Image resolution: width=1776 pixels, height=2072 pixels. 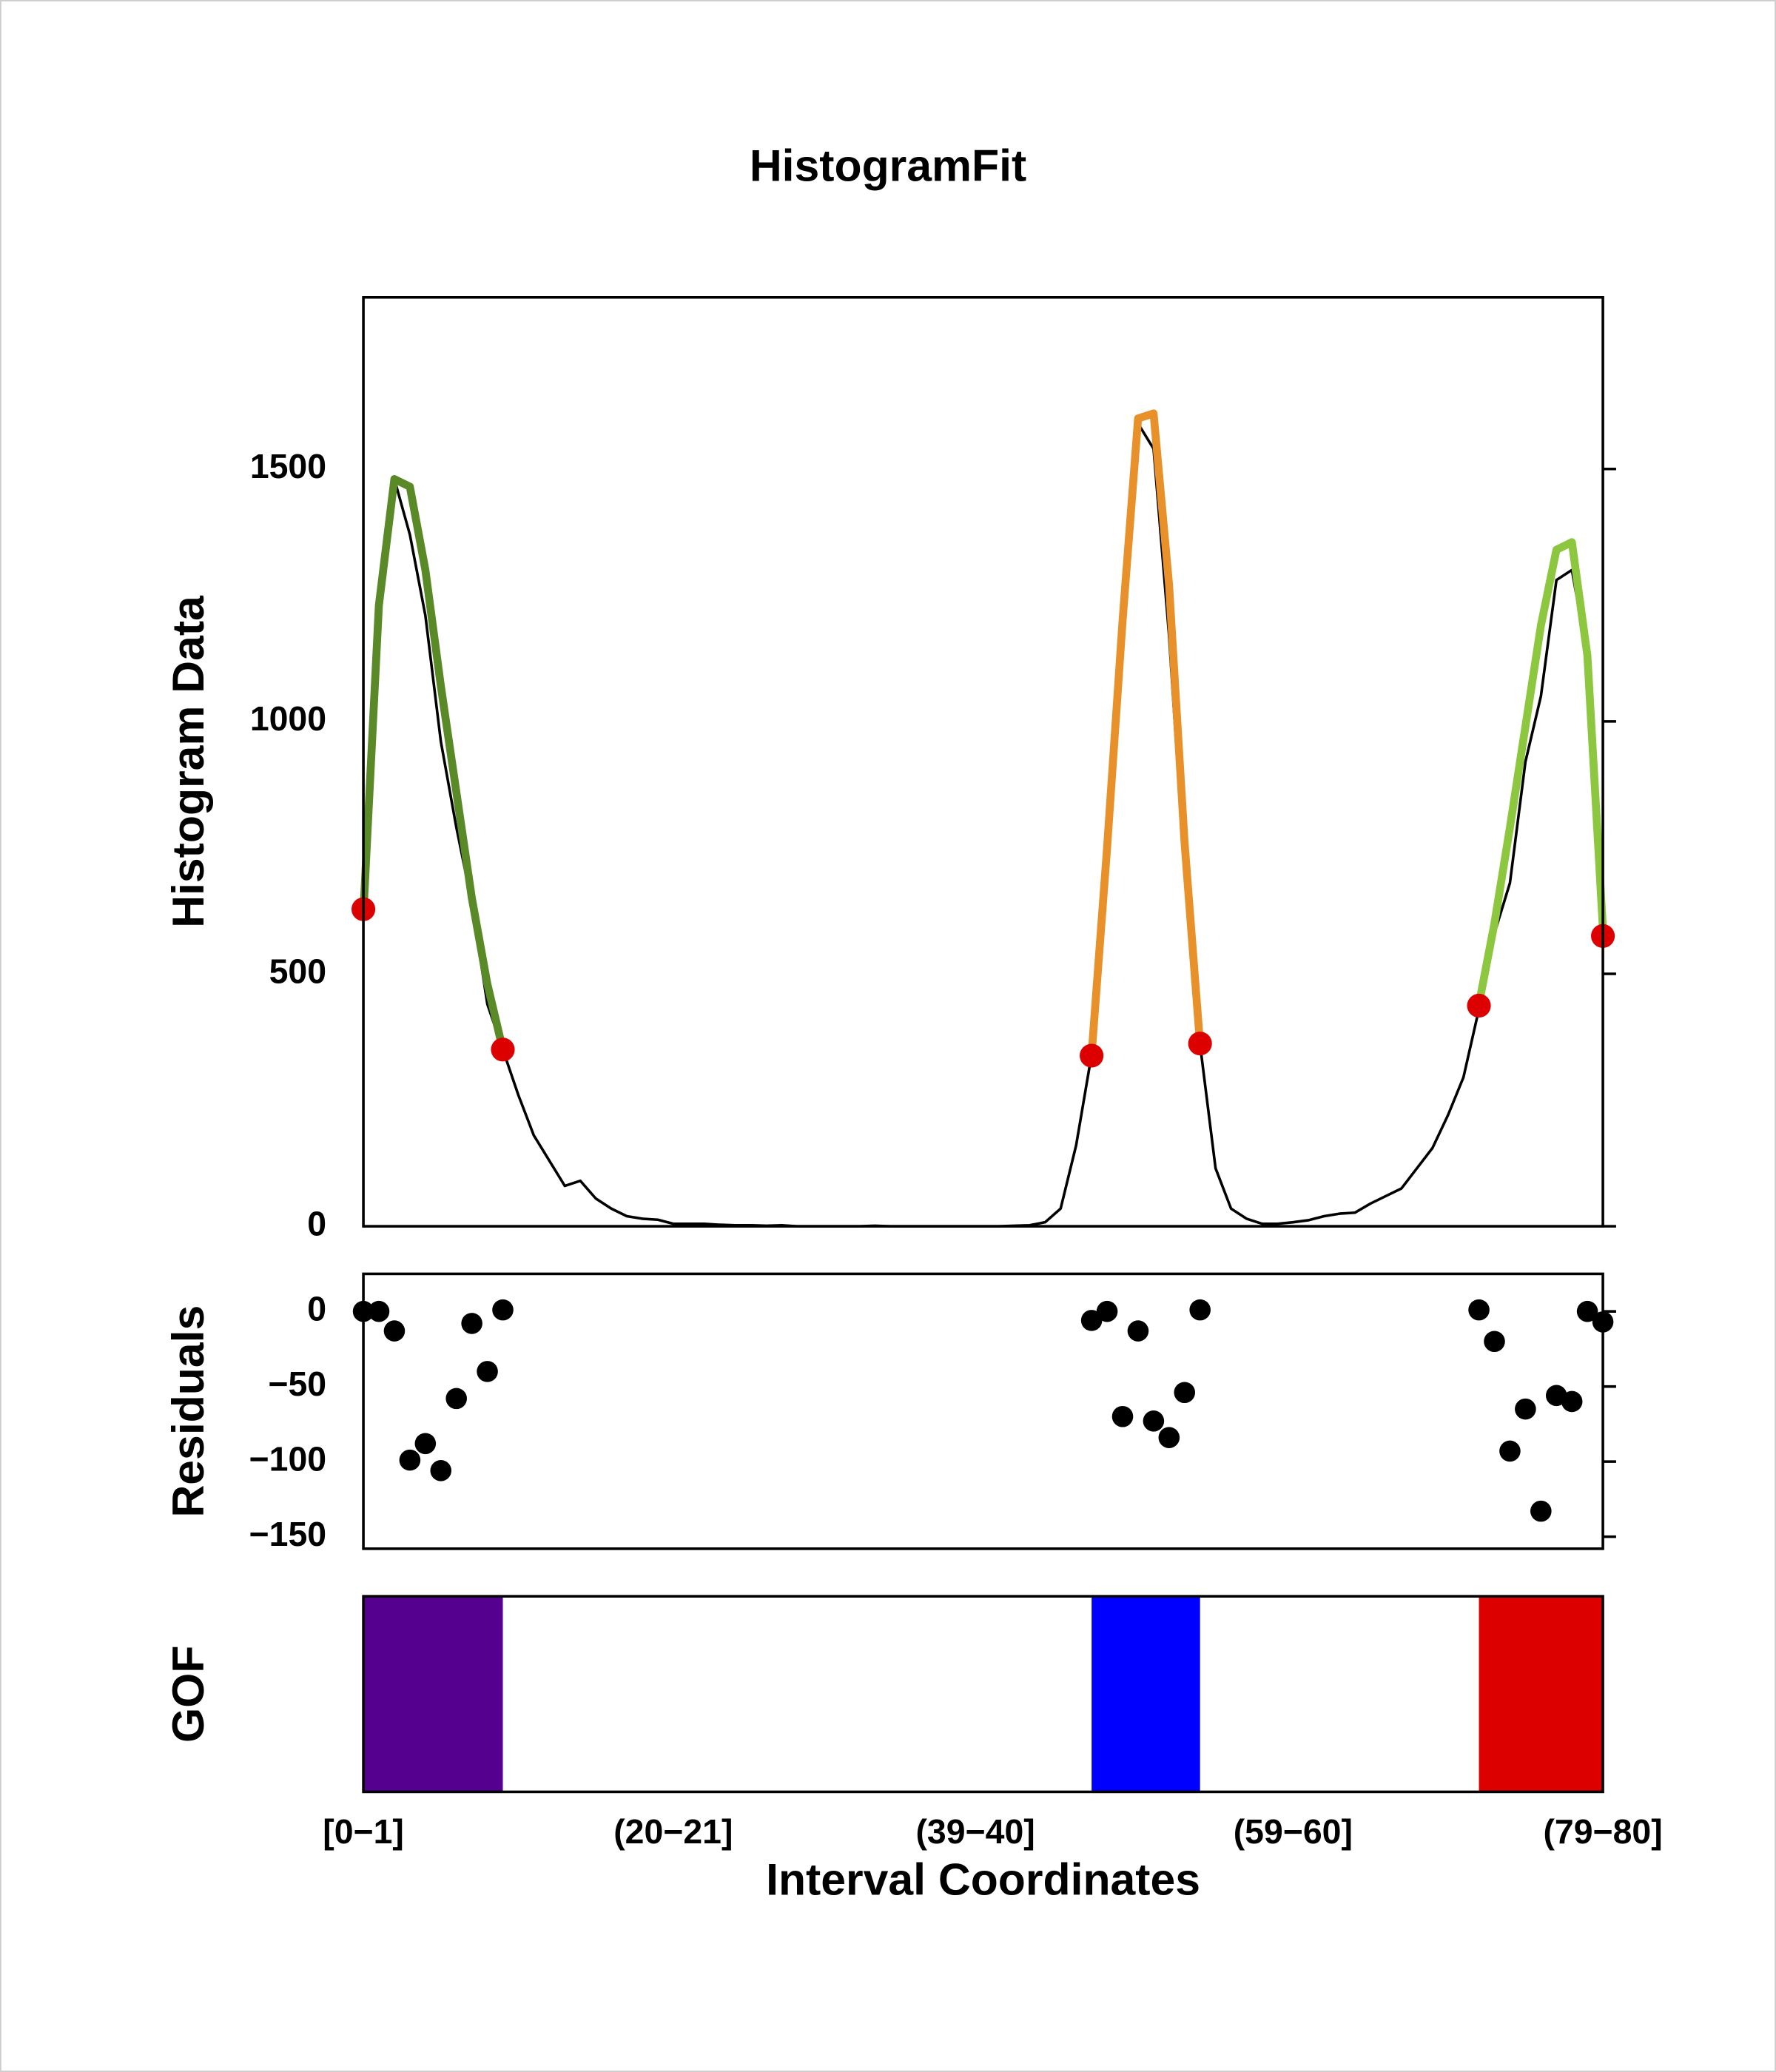 What do you see at coordinates (363, 1831) in the screenshot?
I see `x-tick-label: [0−1]` at bounding box center [363, 1831].